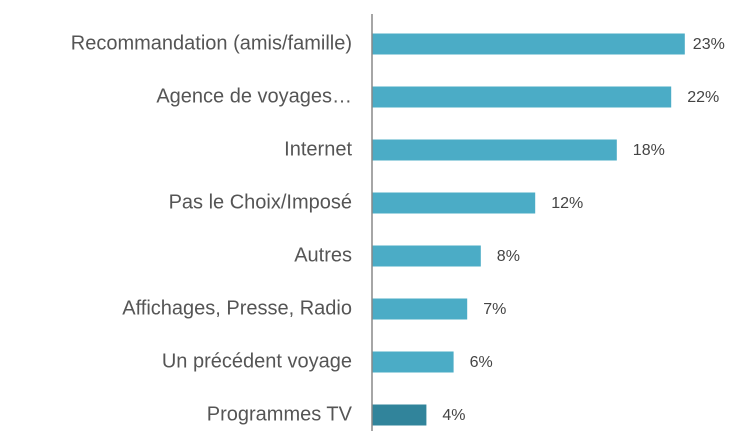 Image resolution: width=737 pixels, height=431 pixels. I want to click on category-label: Autres, so click(323, 255).